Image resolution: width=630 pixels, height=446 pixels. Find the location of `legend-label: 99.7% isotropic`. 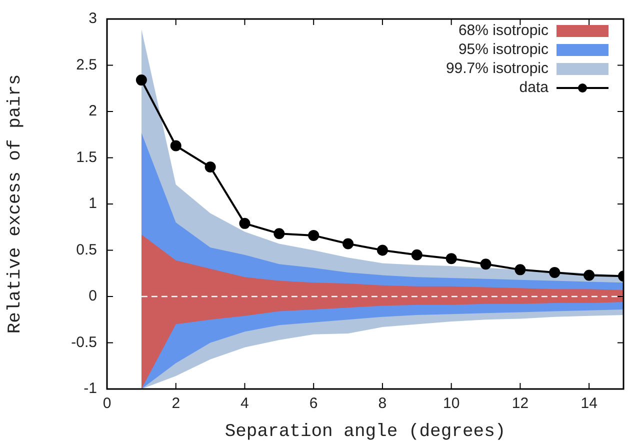

legend-label: 99.7% isotropic is located at coordinates (497, 69).